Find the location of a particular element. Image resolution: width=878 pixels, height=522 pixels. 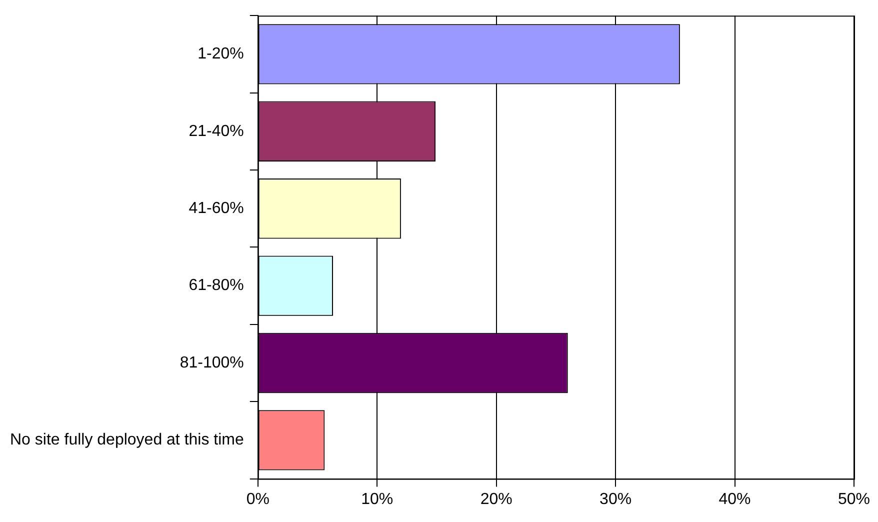

y-tick-label: 1-20% is located at coordinates (221, 54).